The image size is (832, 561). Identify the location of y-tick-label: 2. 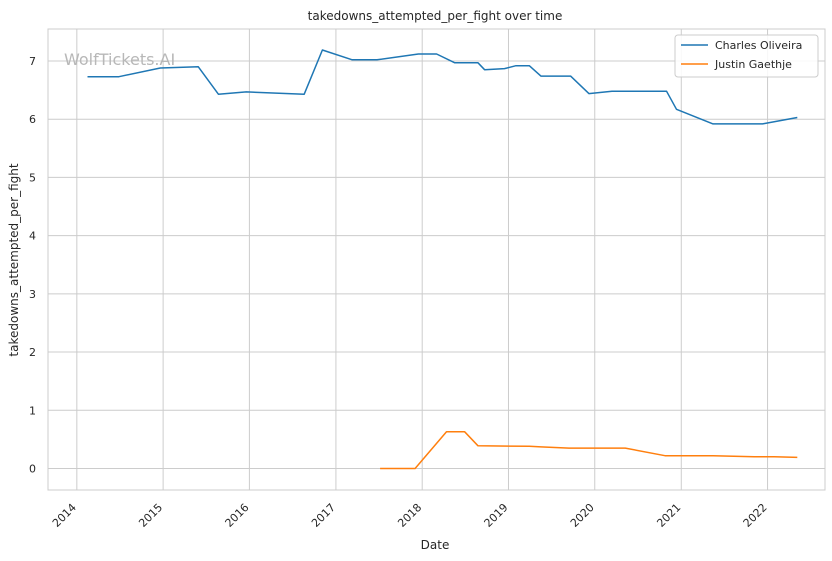
(32, 352).